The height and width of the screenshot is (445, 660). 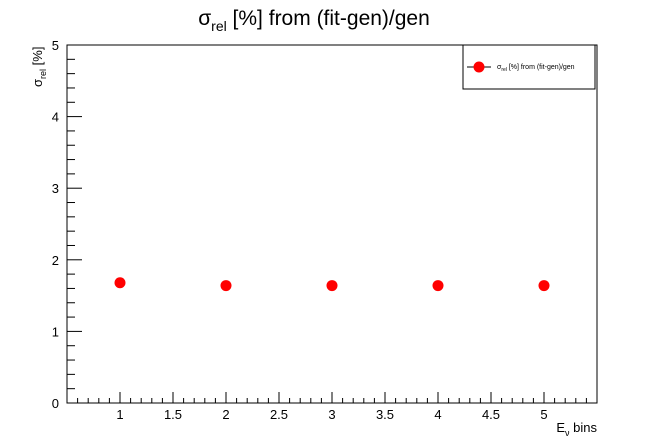 I want to click on y-tick-label: 1, so click(x=55, y=331).